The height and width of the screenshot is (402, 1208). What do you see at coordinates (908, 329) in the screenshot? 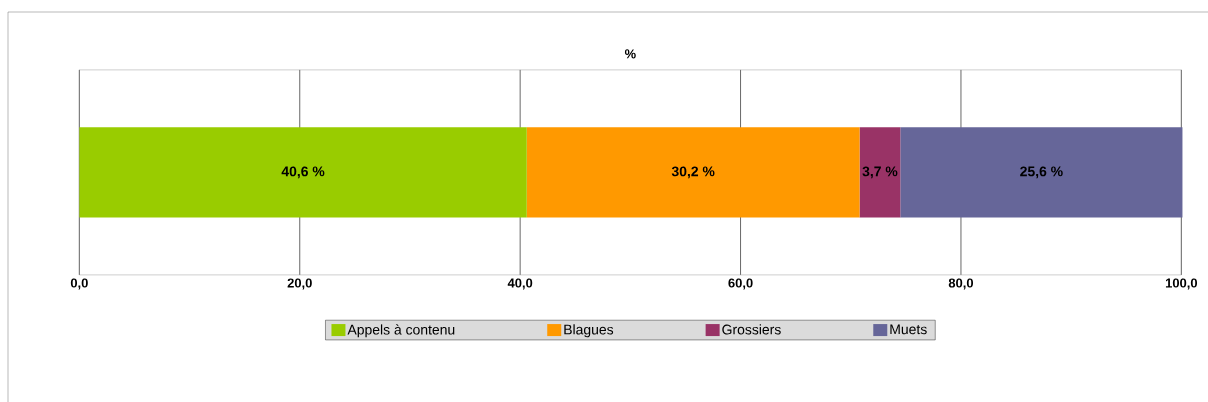
I see `legend-label: Muets` at bounding box center [908, 329].